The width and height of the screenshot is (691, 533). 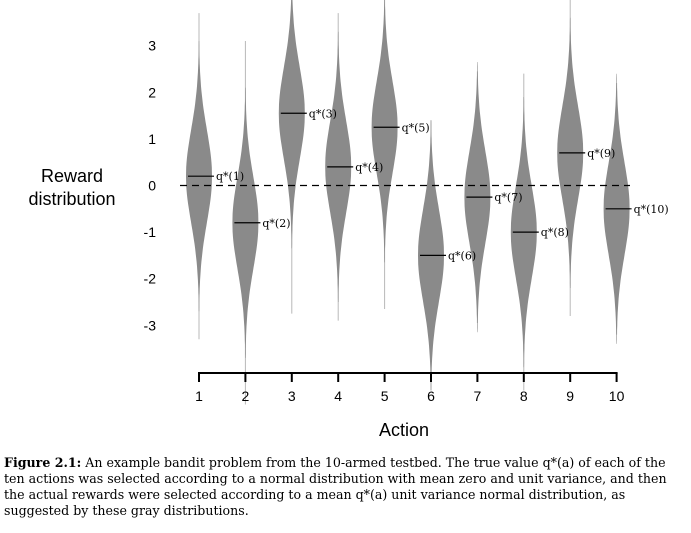 What do you see at coordinates (152, 92) in the screenshot?
I see `y-tick-label-2: 2` at bounding box center [152, 92].